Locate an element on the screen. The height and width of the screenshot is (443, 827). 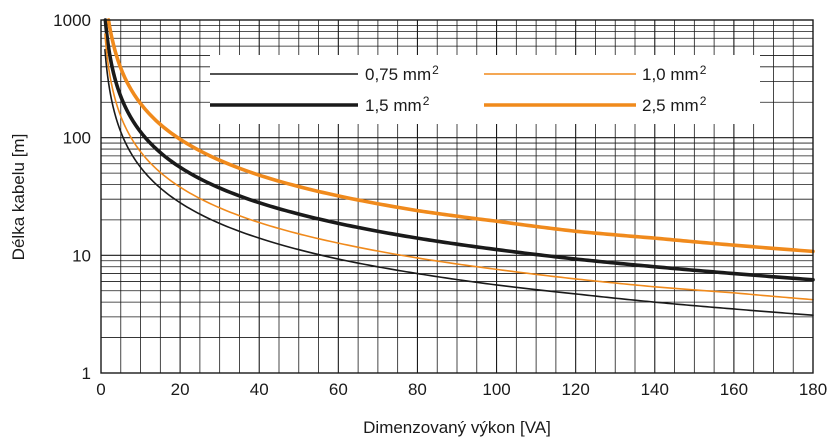
legend: 0,75 mm2 1,0 mm2 1,5 mm2 2,5 mm2 is located at coordinates (485, 89).